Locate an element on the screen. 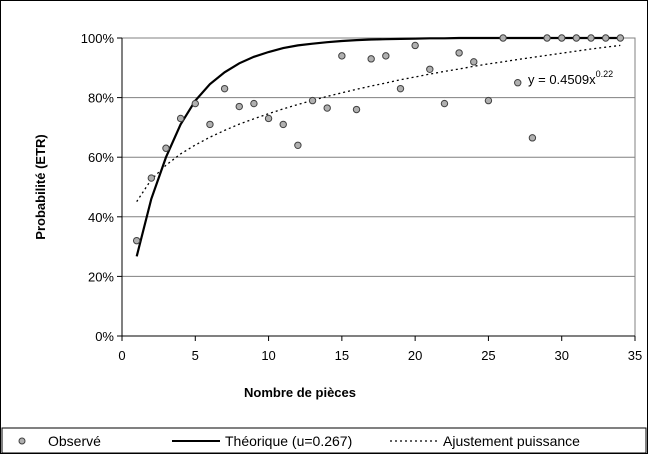  y-tick-label: 60% is located at coordinates (101, 157).